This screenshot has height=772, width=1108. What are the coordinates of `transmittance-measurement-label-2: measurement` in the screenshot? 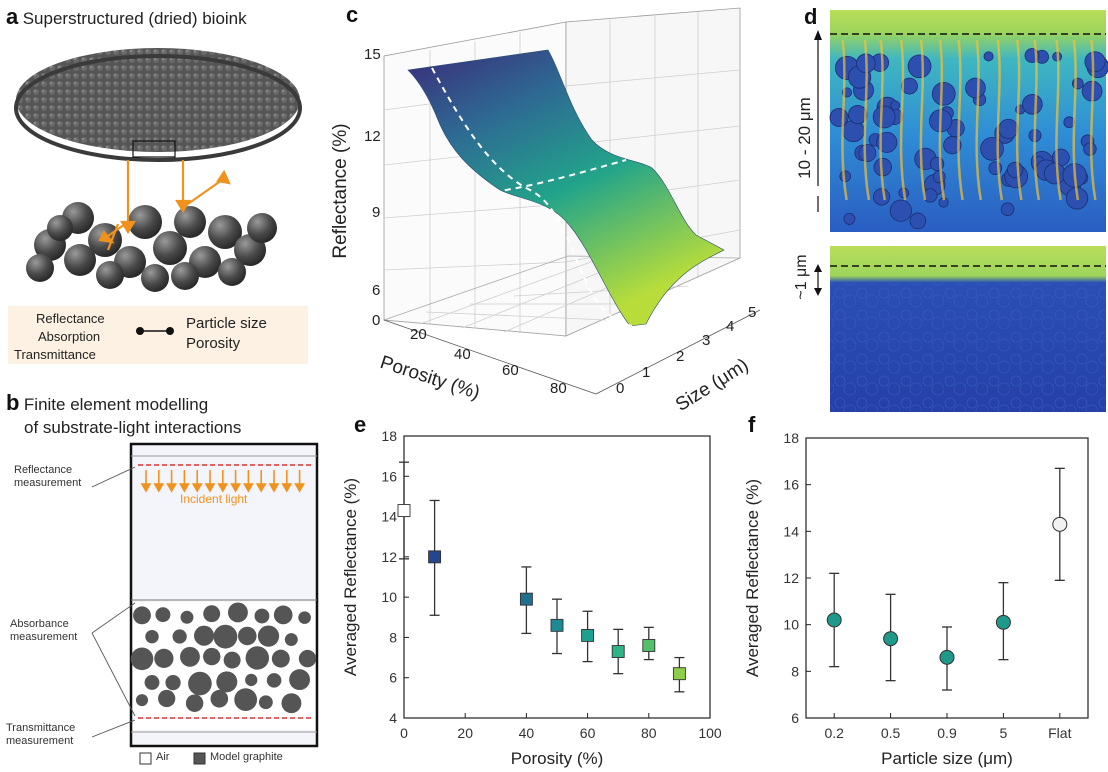 It's located at (40, 741).